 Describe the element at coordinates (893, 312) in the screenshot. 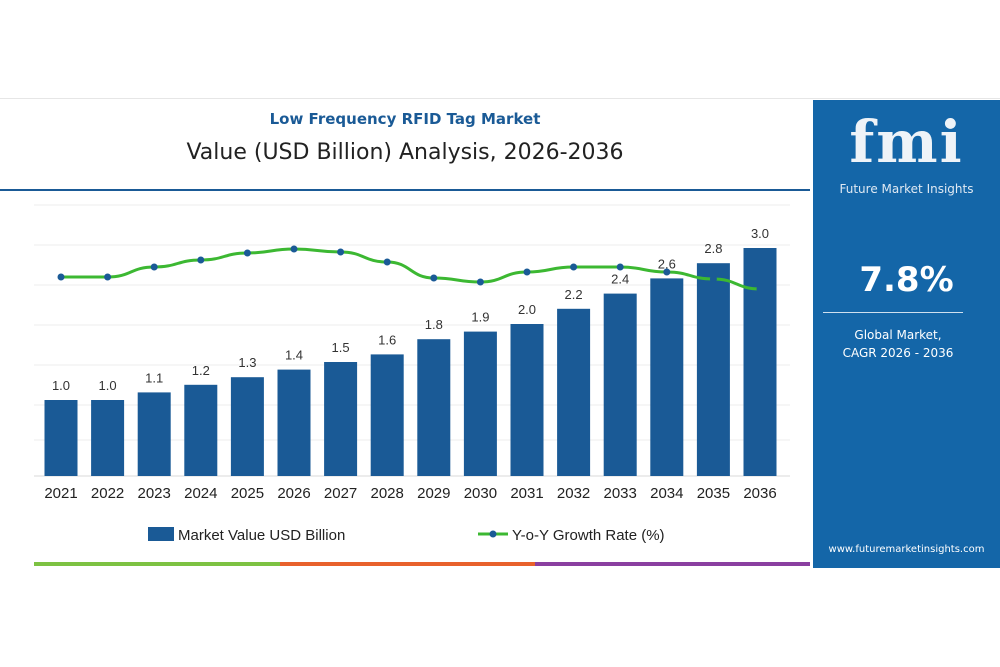

I see `panel-divider` at that location.